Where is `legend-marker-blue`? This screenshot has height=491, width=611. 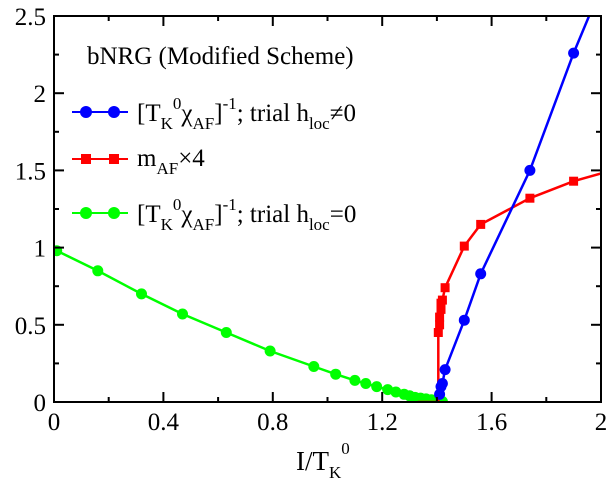
legend-marker-blue is located at coordinates (86, 112).